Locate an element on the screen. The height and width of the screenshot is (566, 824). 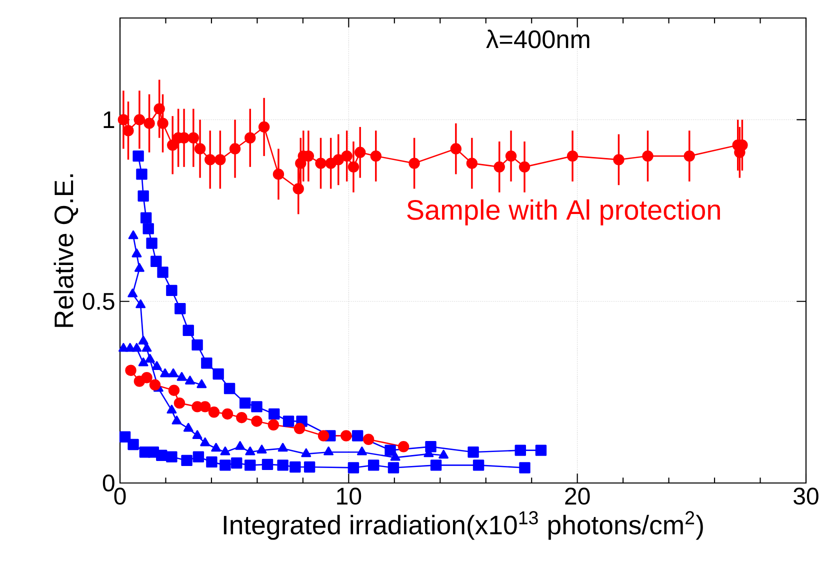
x-tick-label: 10 is located at coordinates (349, 496).